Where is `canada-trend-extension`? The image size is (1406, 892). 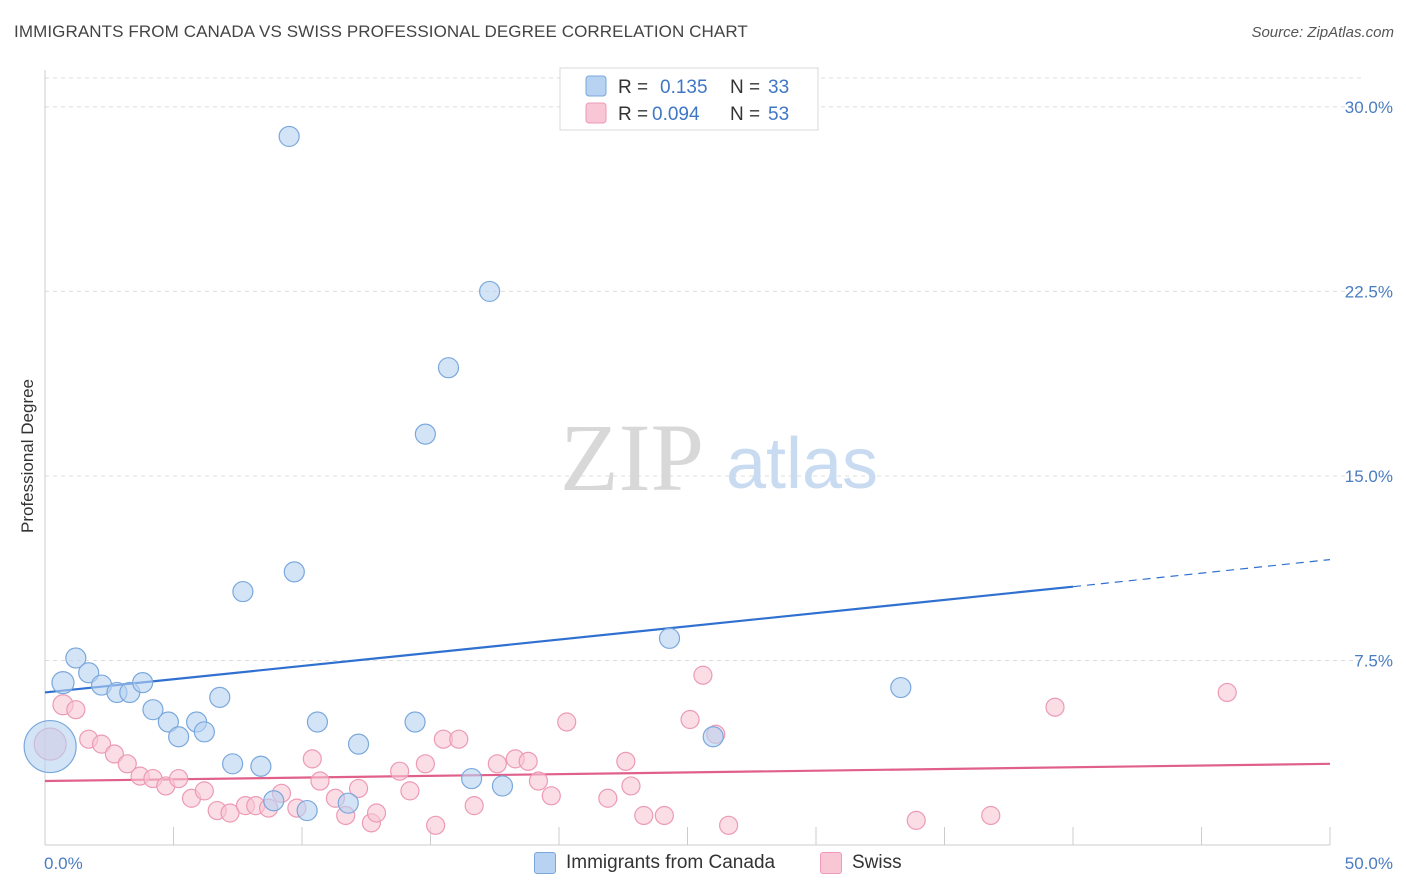 canada-trend-extension is located at coordinates (1201, 573).